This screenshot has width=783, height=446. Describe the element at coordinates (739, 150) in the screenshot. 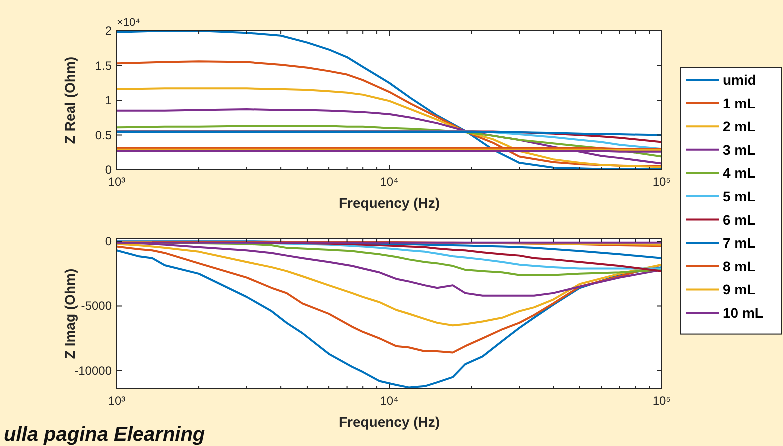

I see `legend-label: 3 mL` at that location.